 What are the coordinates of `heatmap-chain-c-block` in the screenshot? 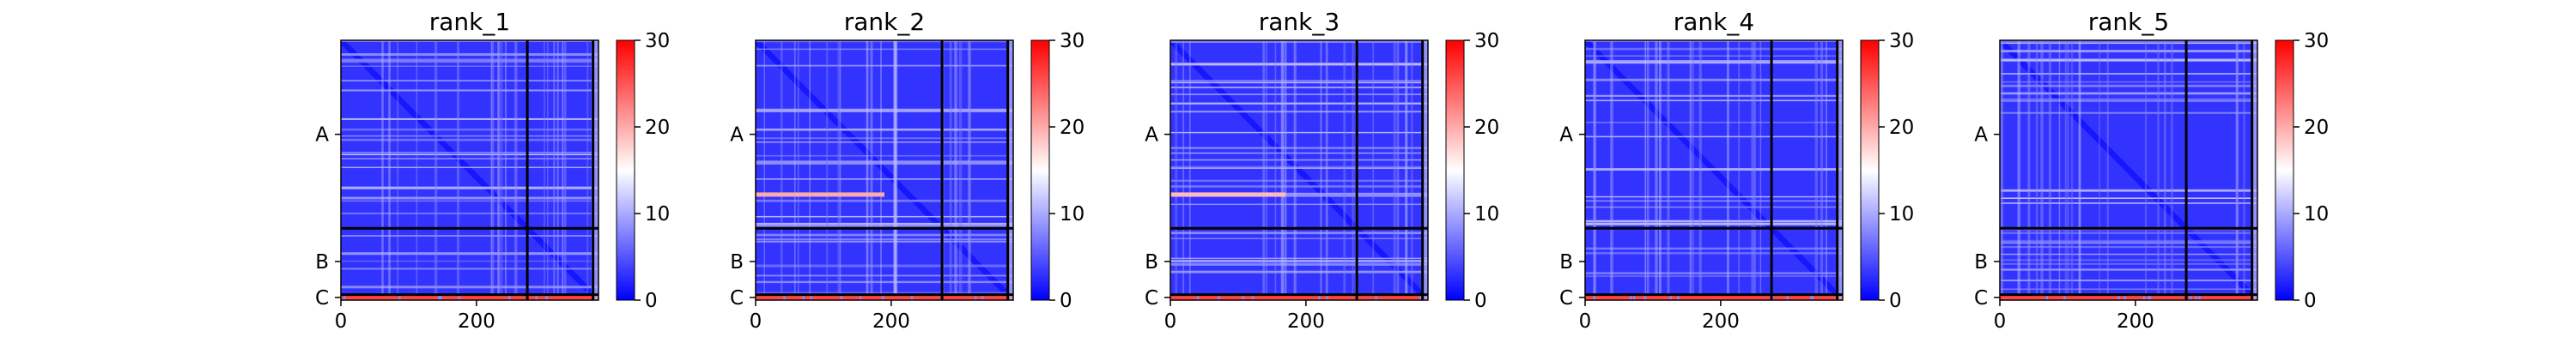 It's located at (1299, 297).